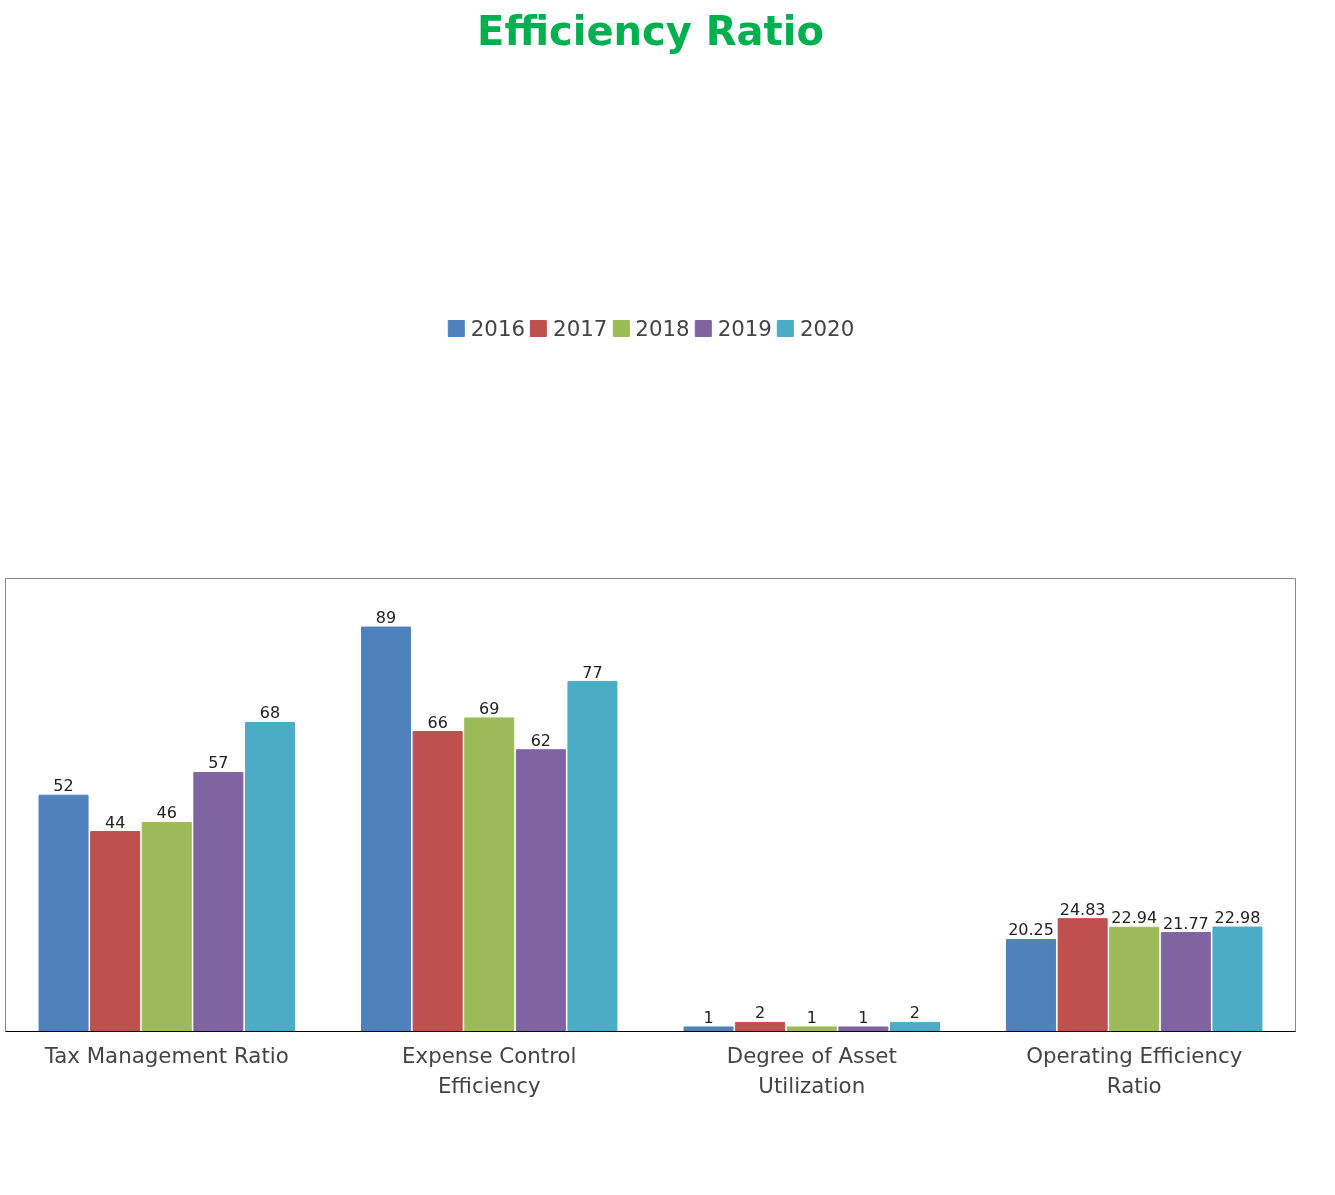  What do you see at coordinates (1134, 1070) in the screenshot?
I see `x-tick-label: Operating Efficiency Ratio` at bounding box center [1134, 1070].